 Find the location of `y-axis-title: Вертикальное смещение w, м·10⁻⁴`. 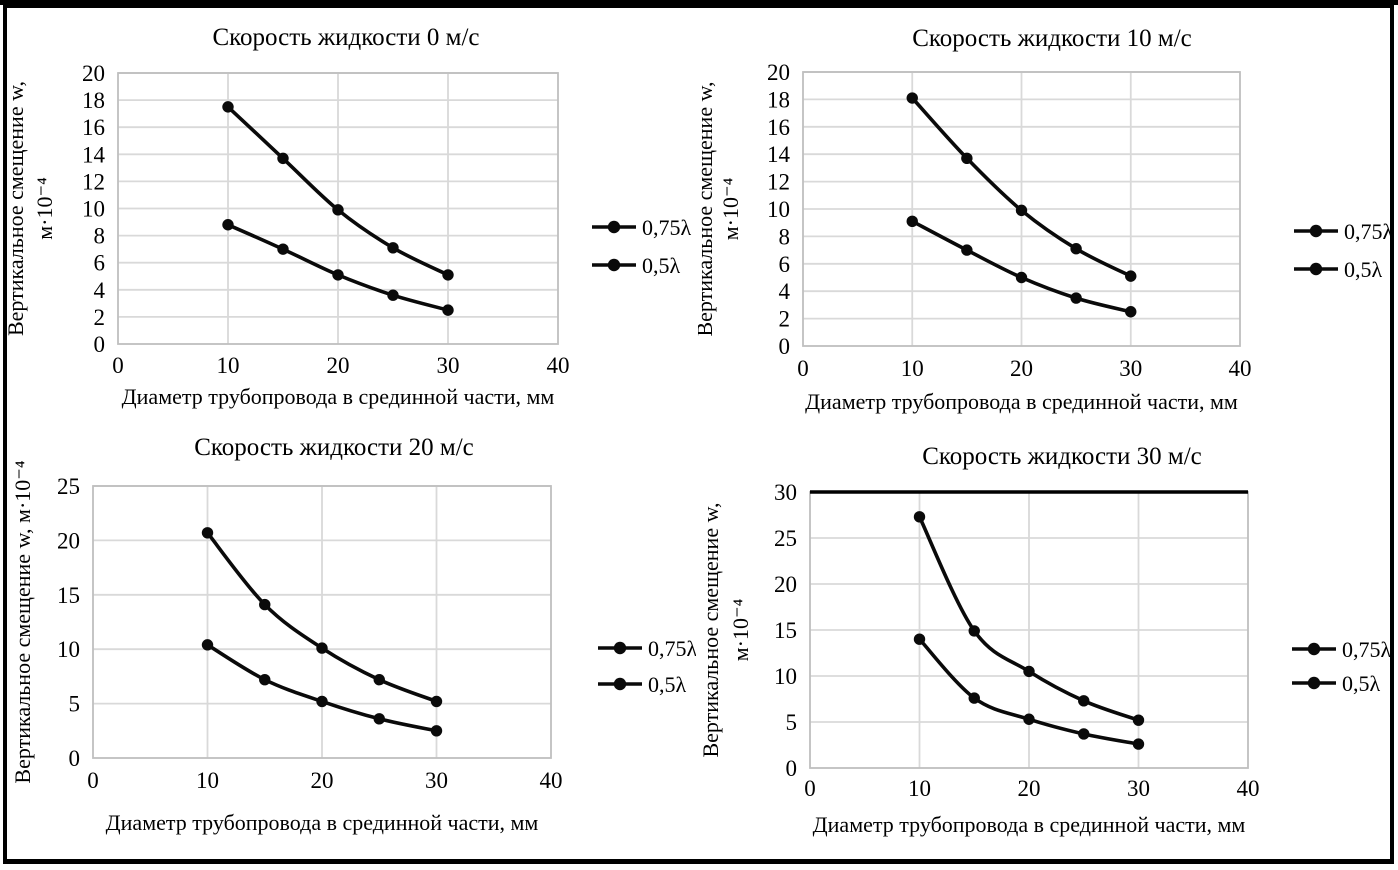

y-axis-title: Вертикальное смещение w, м·10⁻⁴ is located at coordinates (22, 621).